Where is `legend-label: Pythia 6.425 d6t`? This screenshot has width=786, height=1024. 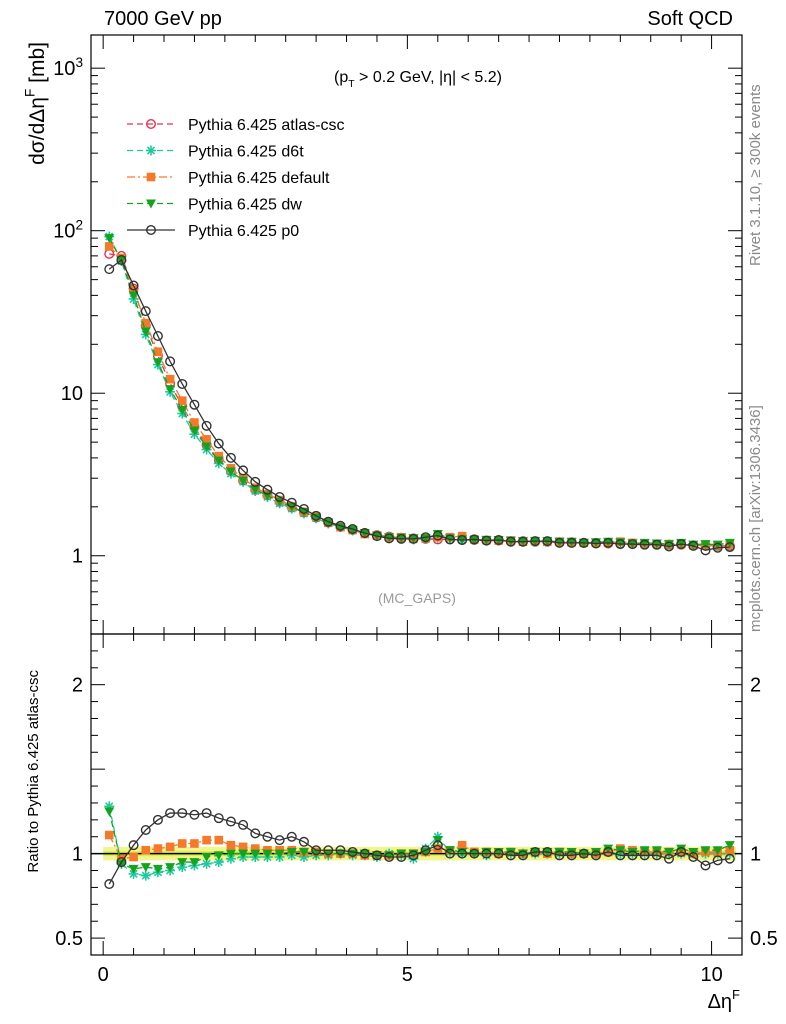 legend-label: Pythia 6.425 d6t is located at coordinates (246, 152).